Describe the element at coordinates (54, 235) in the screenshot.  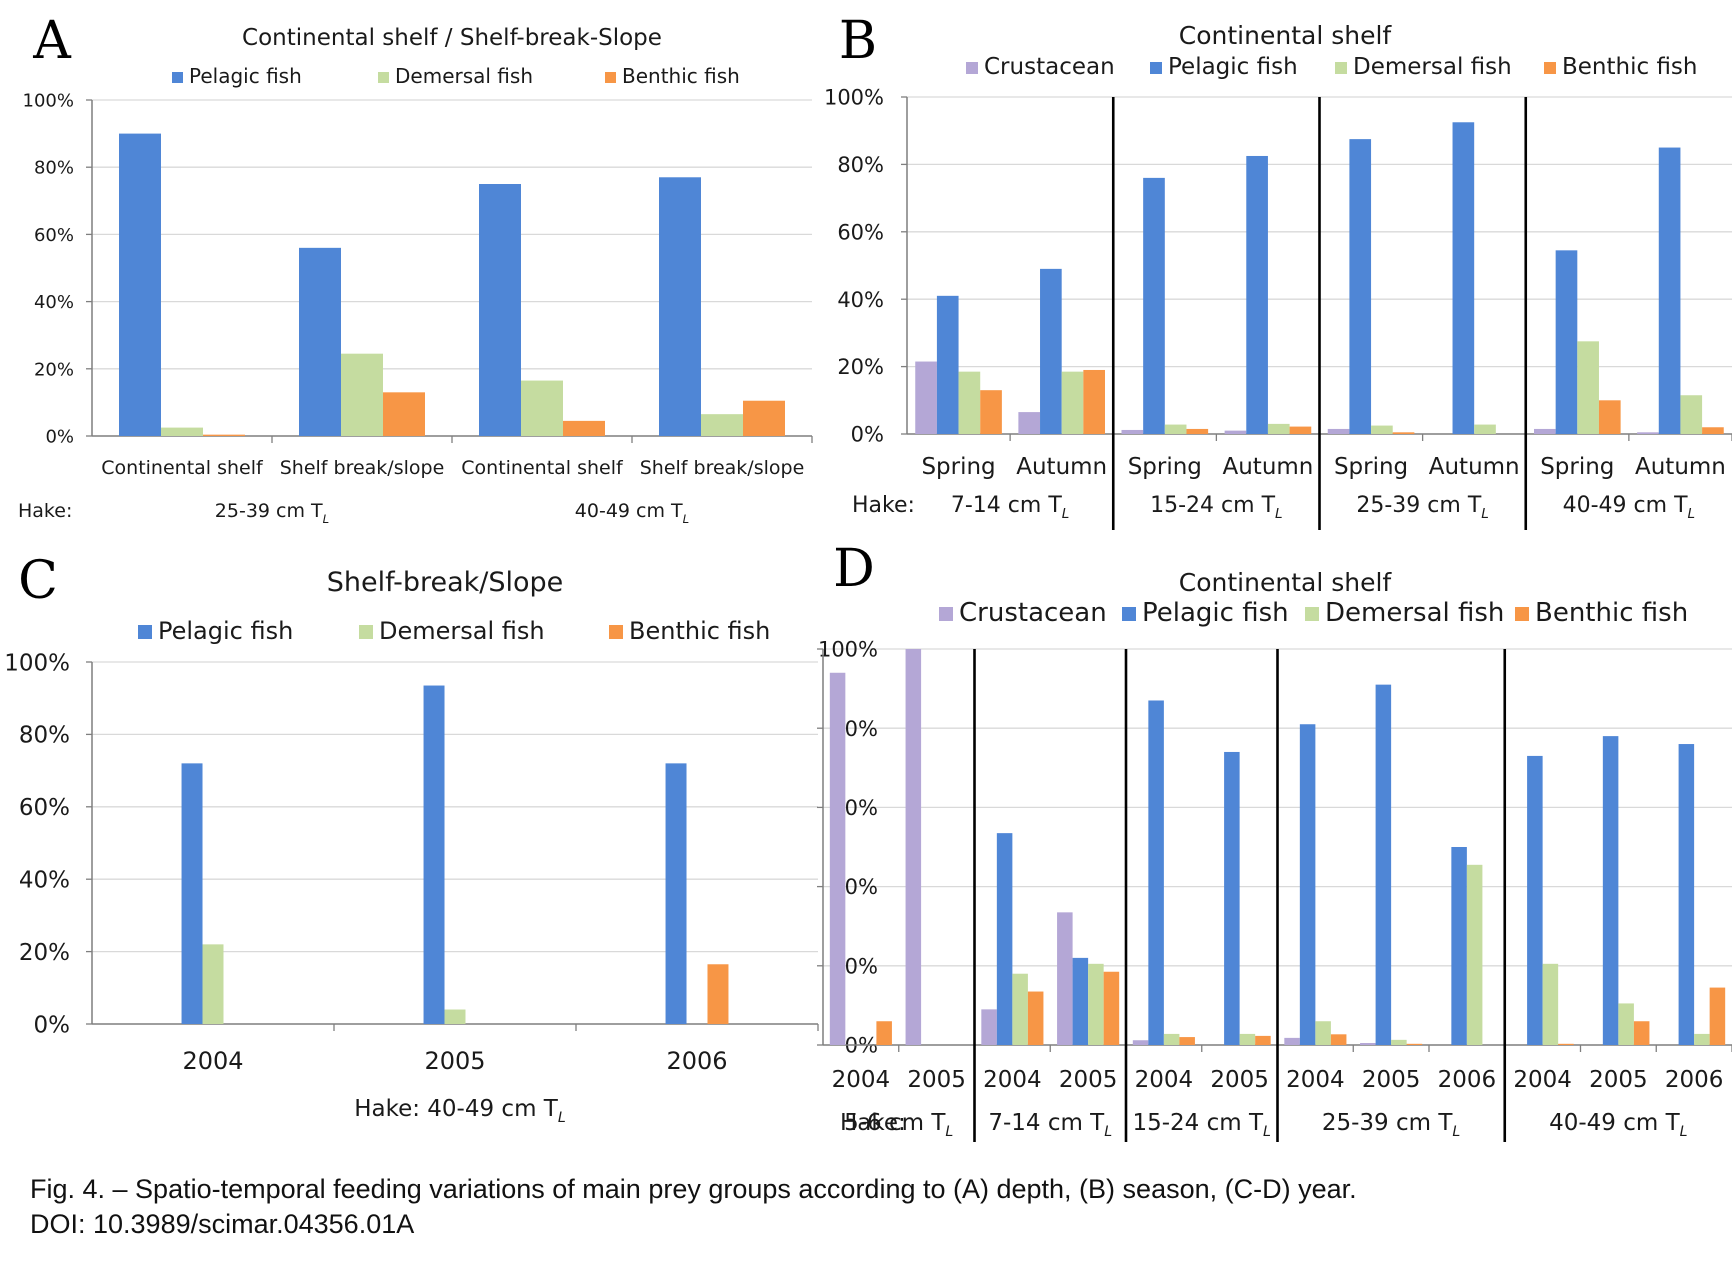
I see `y-tick-label-a: 60%` at that location.